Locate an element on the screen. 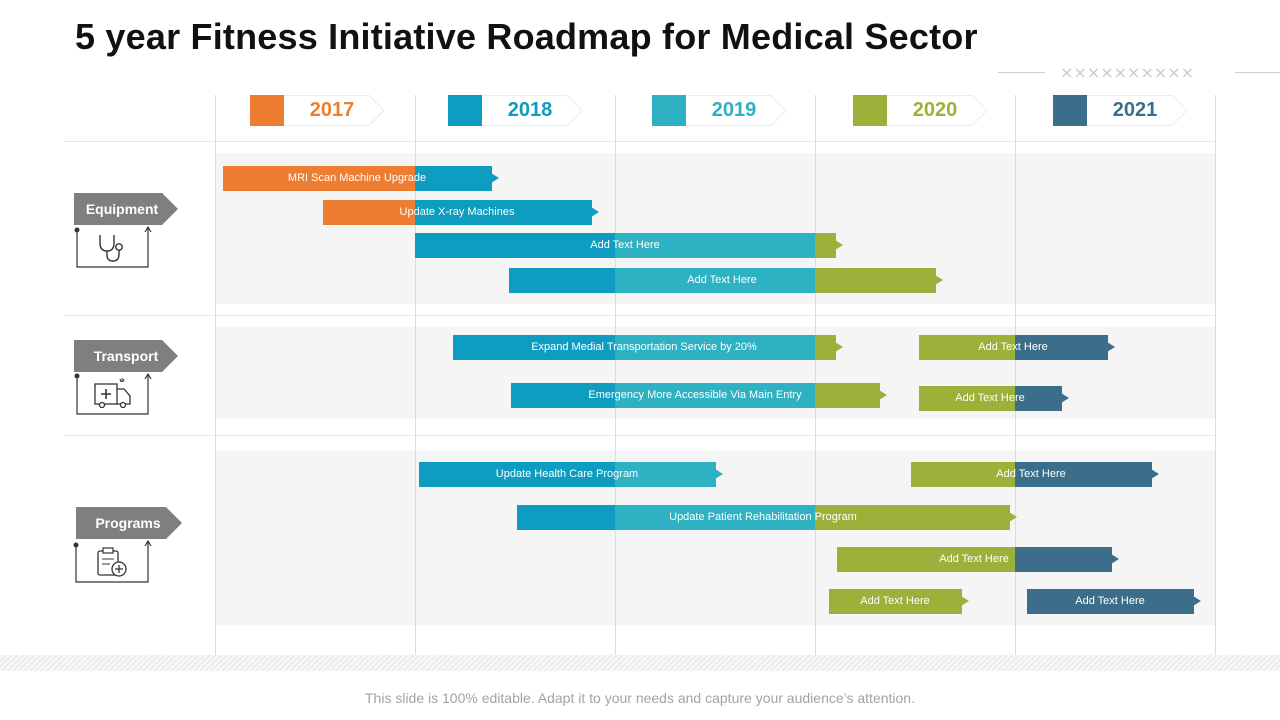 This screenshot has width=1280, height=720. task-label: Emergency More Accessible Via Main Entry is located at coordinates (695, 395).